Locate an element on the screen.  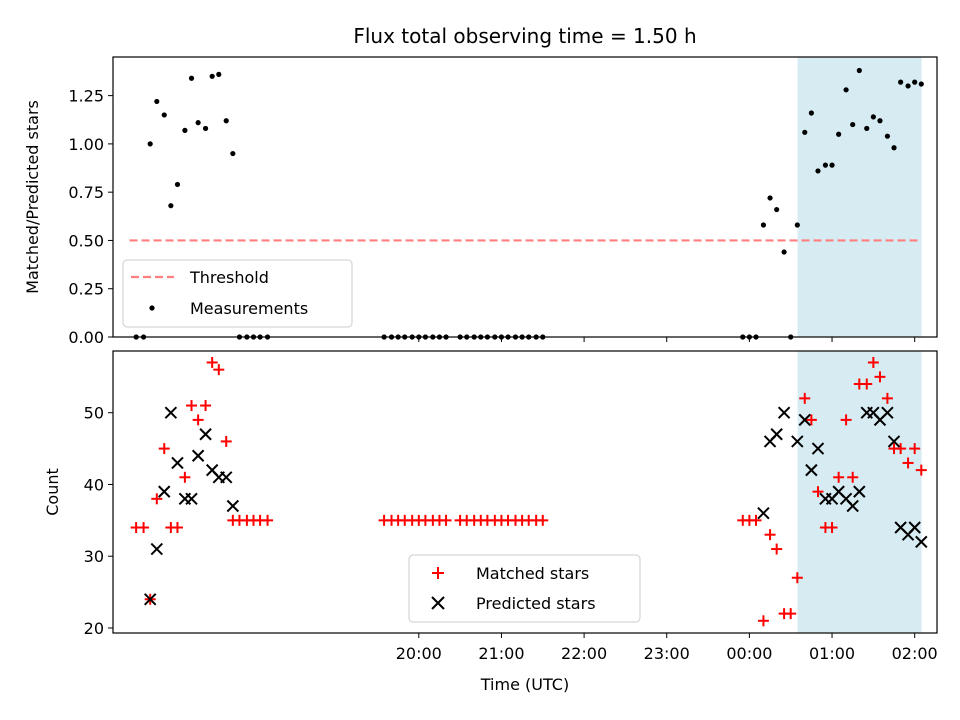
x-tick-label: 21:00 is located at coordinates (501, 653).